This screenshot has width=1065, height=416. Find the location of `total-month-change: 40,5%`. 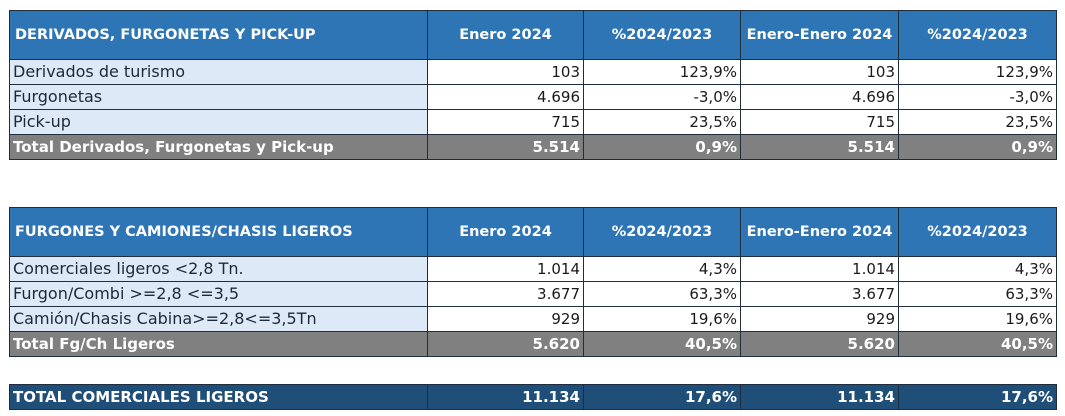

total-month-change: 40,5% is located at coordinates (662, 344).